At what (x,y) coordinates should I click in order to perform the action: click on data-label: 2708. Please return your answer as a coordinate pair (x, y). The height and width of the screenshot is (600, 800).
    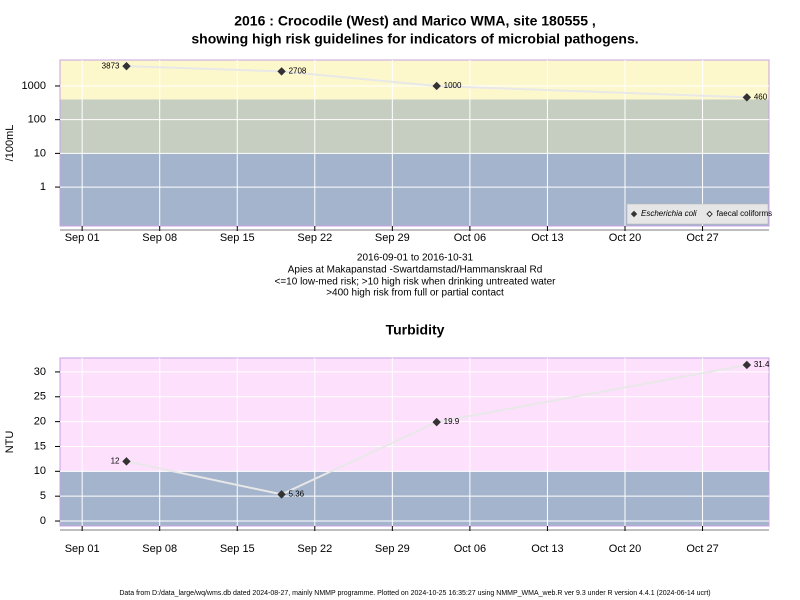
    Looking at the image, I should click on (298, 71).